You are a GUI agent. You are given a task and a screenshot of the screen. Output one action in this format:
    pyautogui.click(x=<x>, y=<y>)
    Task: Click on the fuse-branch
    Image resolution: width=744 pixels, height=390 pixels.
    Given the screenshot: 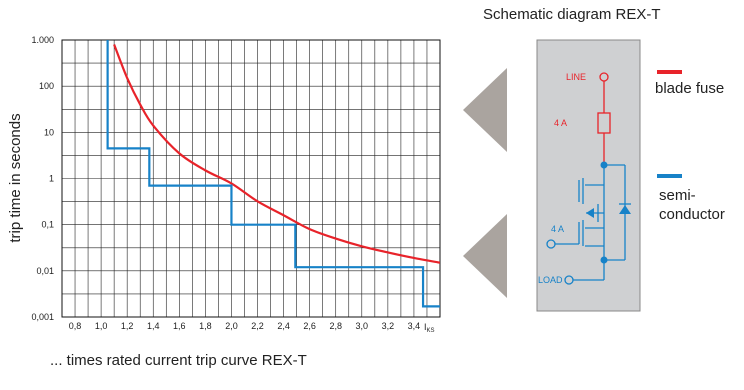 What is the action you would take?
    pyautogui.click(x=604, y=118)
    